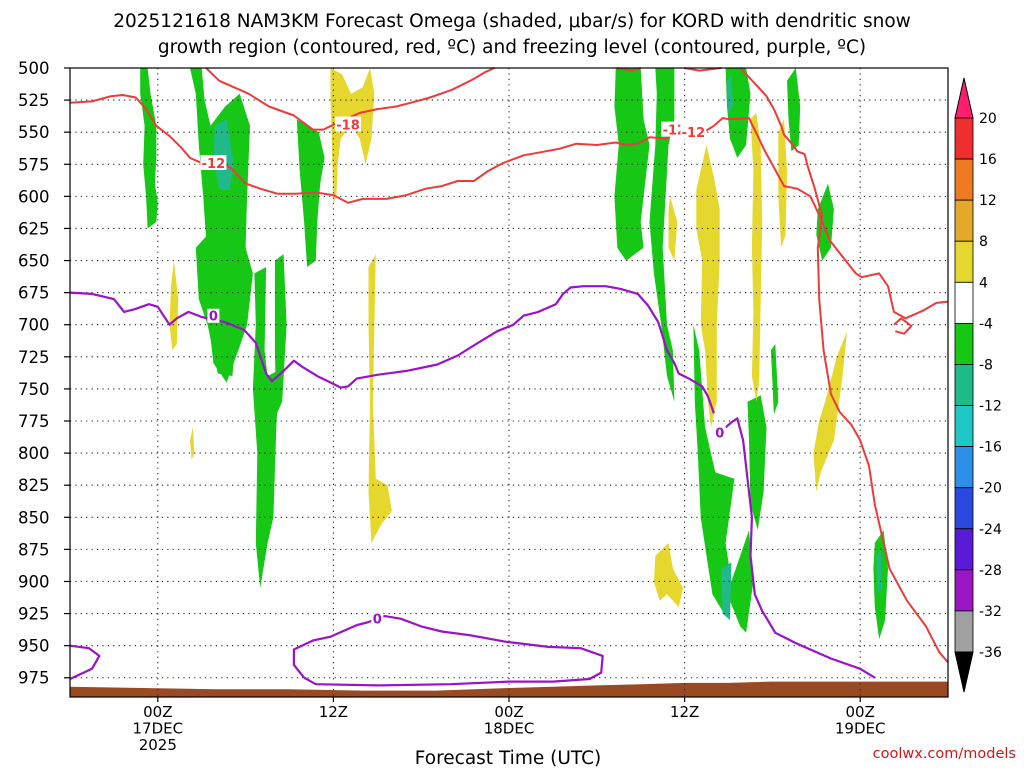 The height and width of the screenshot is (768, 1024). What do you see at coordinates (684, 712) in the screenshot?
I see `x-tick-label-3-0: 12Z` at bounding box center [684, 712].